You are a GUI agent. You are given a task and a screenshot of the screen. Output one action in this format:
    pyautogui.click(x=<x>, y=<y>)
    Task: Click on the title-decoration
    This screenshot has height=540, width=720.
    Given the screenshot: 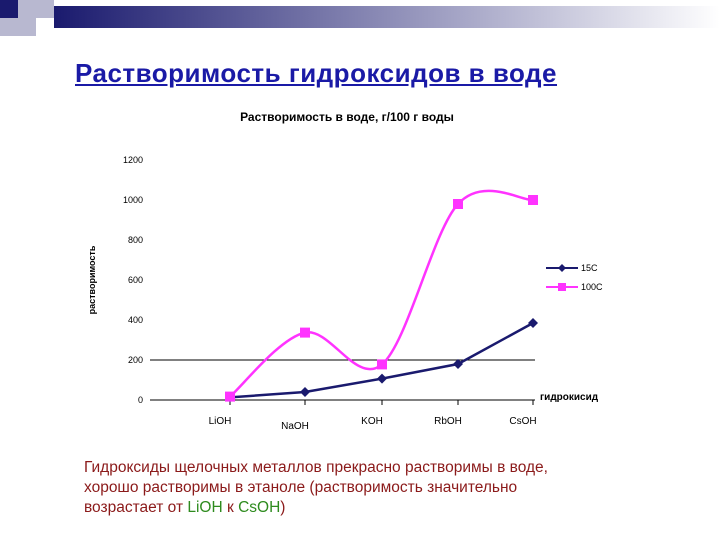 What is the action you would take?
    pyautogui.click(x=360, y=18)
    